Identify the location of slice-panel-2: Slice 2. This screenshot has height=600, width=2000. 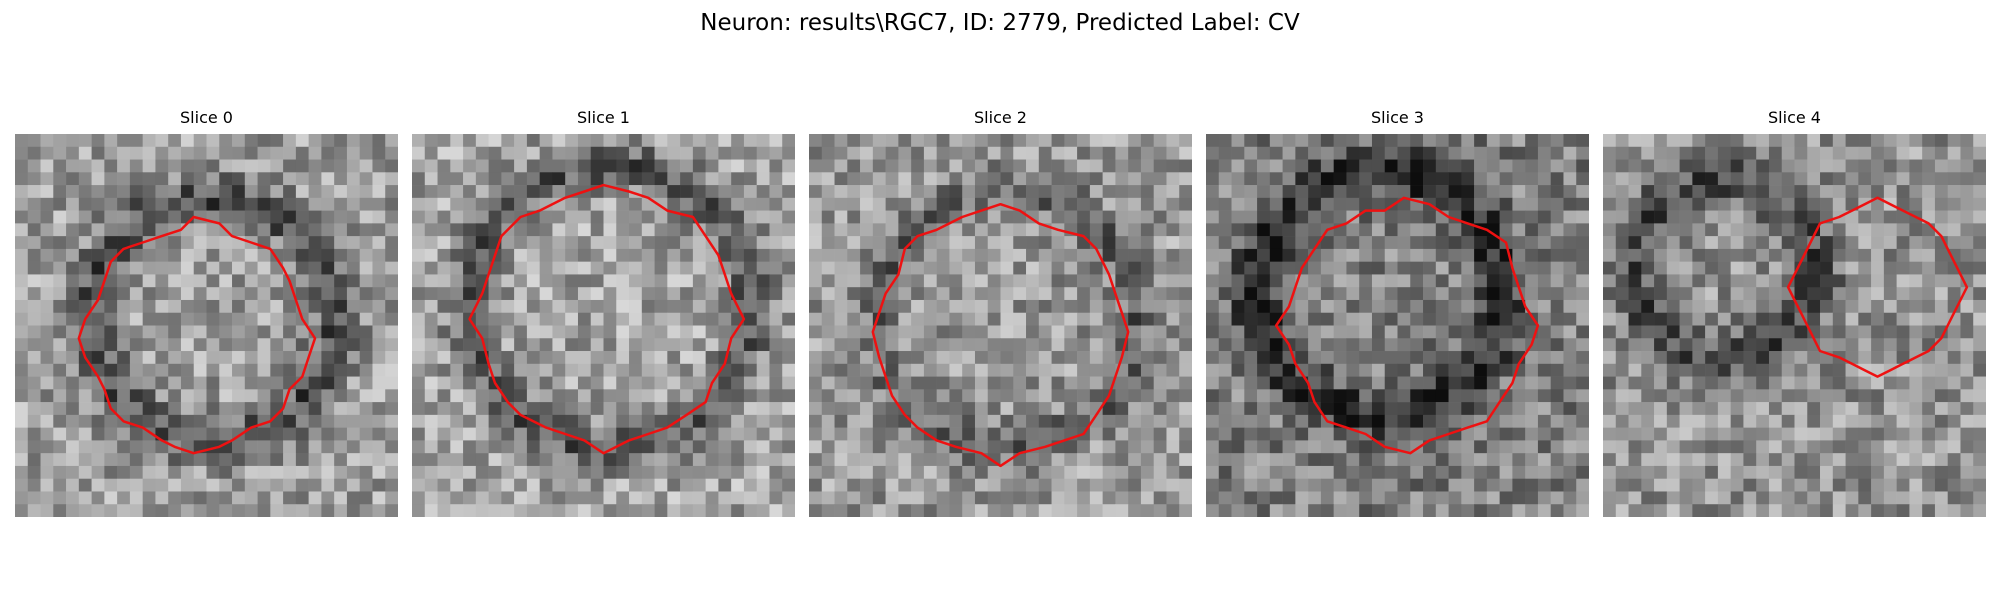
(1000, 312).